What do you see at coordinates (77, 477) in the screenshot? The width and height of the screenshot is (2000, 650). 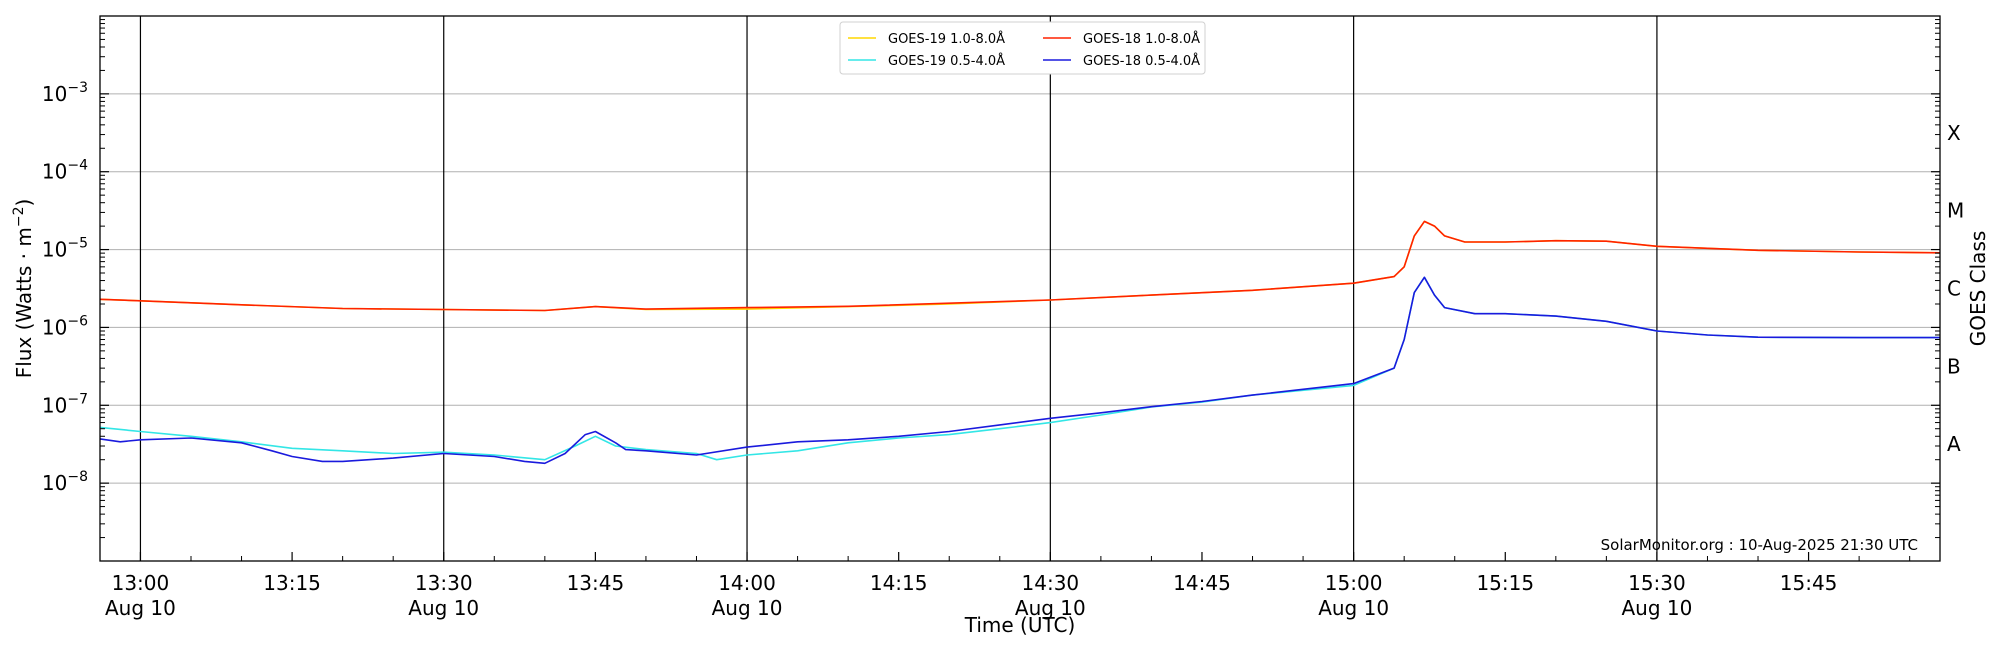 I see `y-tick-exponent: −8` at bounding box center [77, 477].